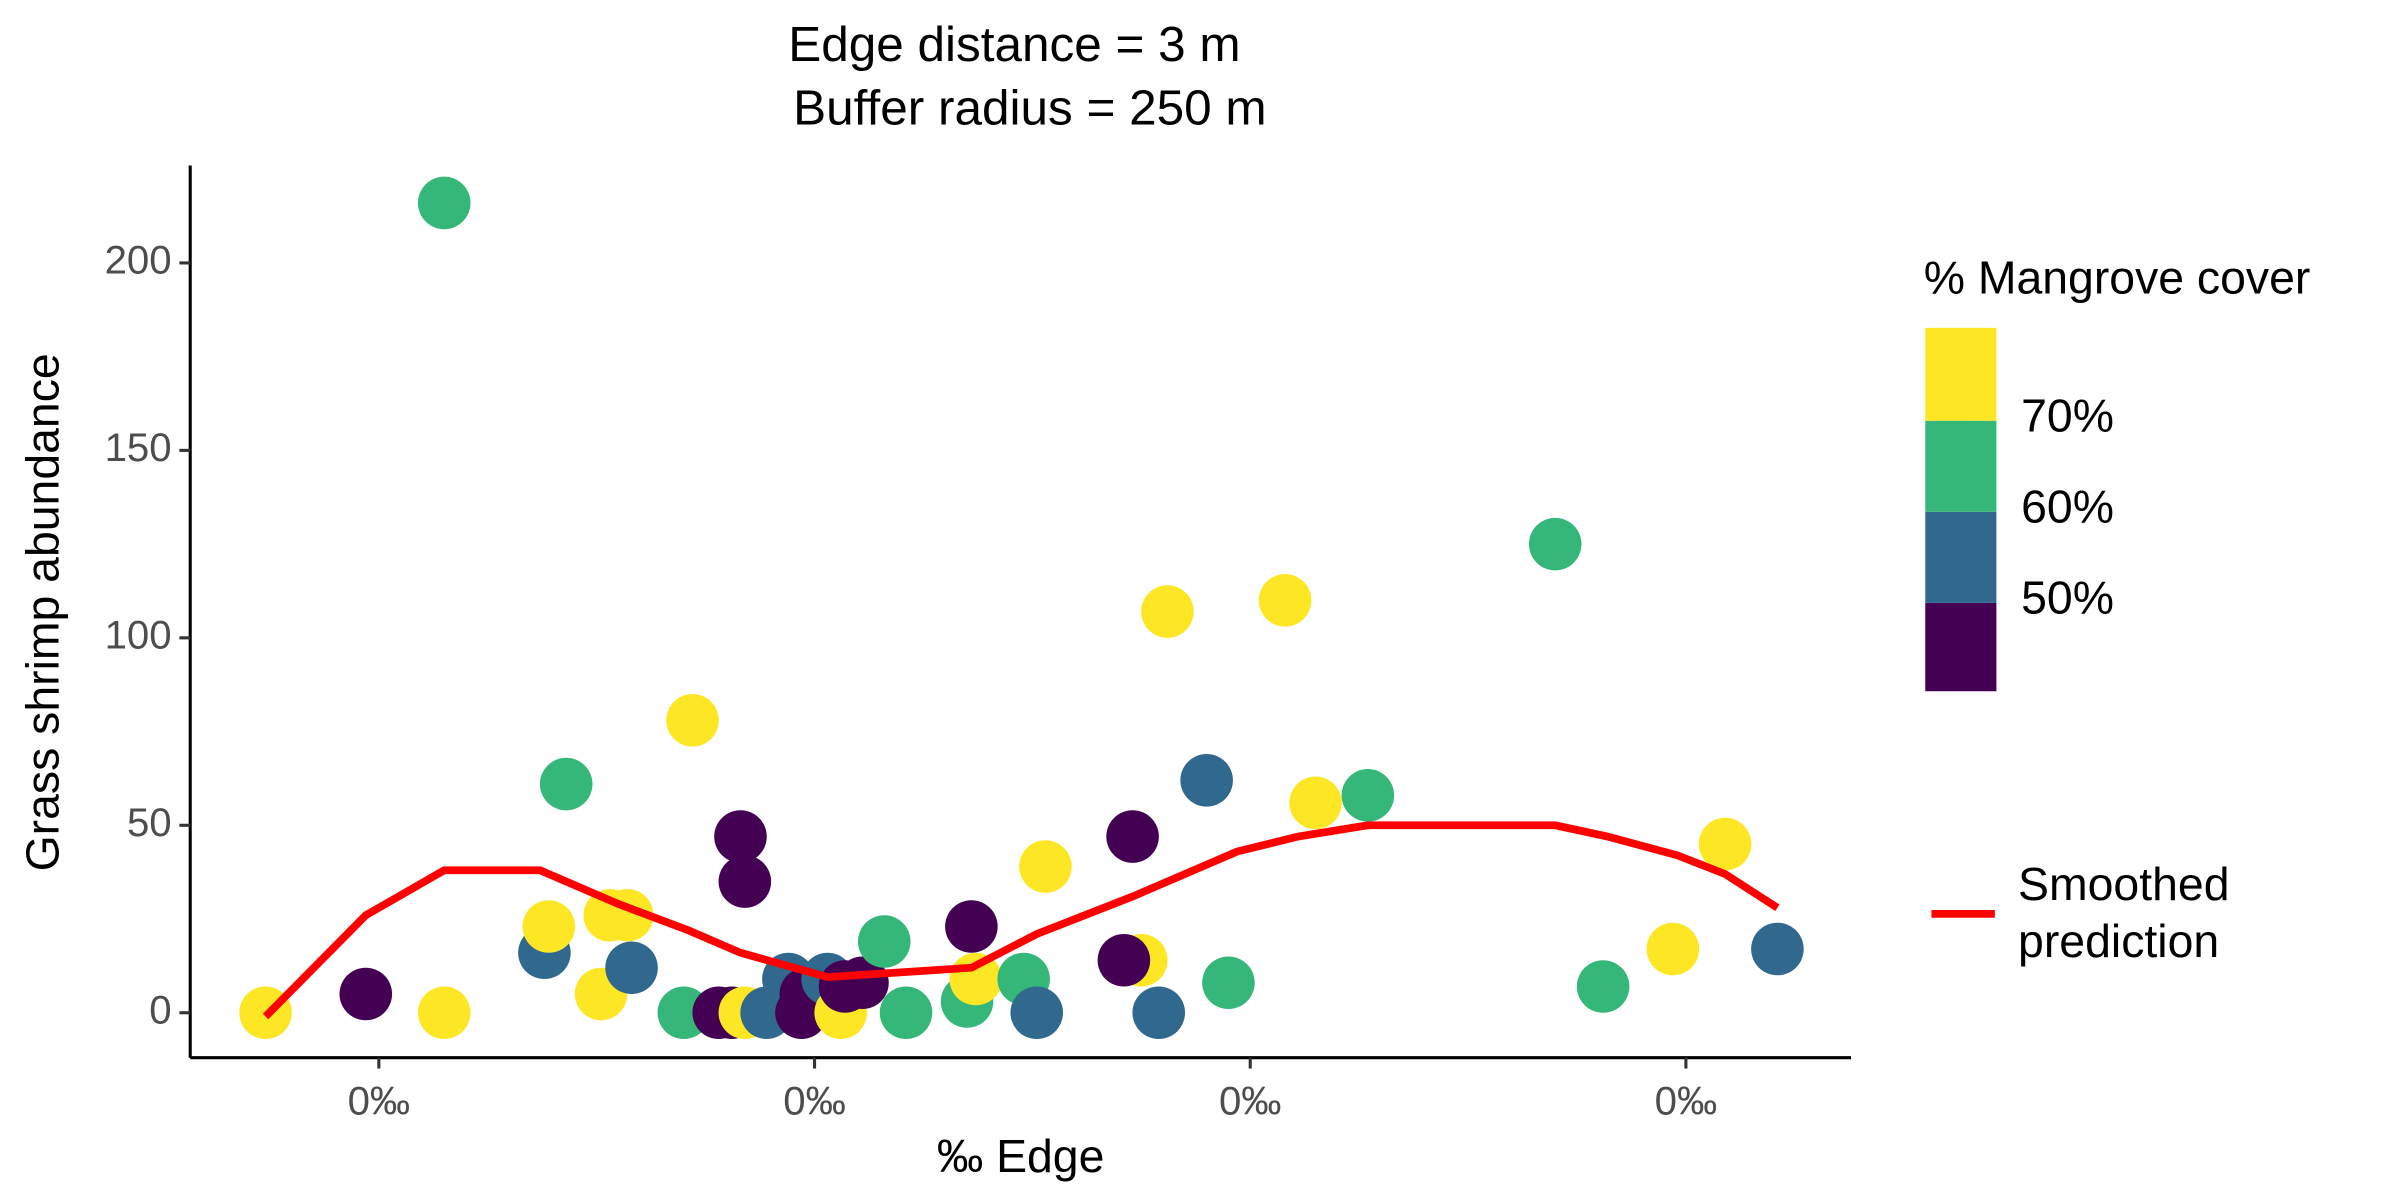 The image size is (2400, 1200). Describe the element at coordinates (43, 612) in the screenshot. I see `y-axis-label: Grass shrimp abundance` at that location.